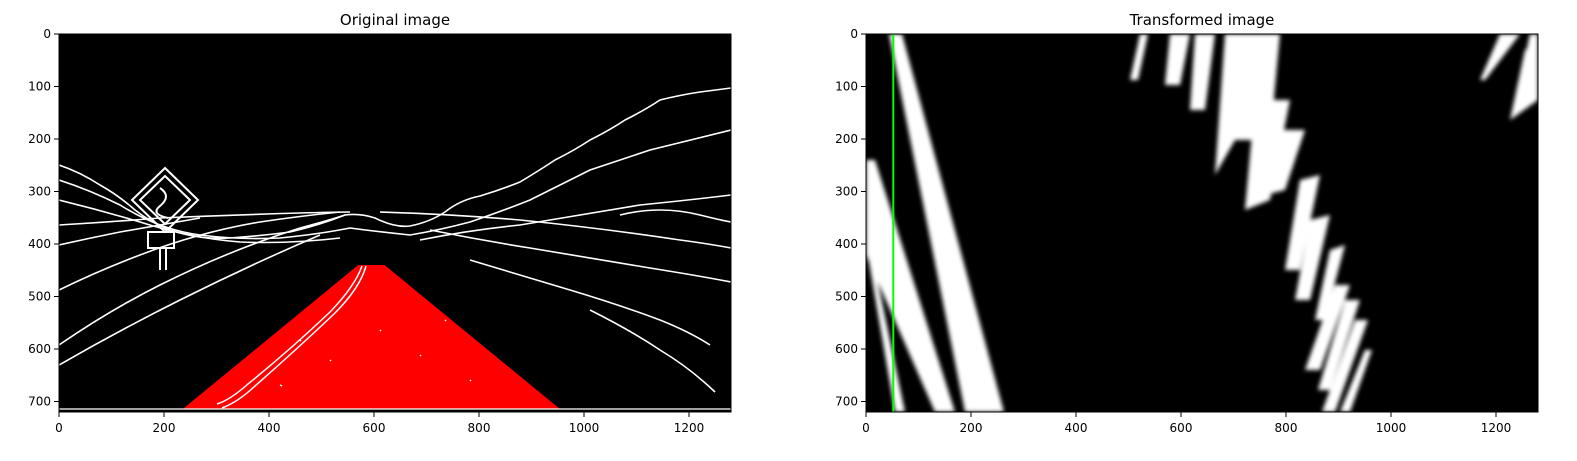 The image size is (1577, 461). What do you see at coordinates (846, 402) in the screenshot?
I see `transformed-y-tick-label: 700` at bounding box center [846, 402].